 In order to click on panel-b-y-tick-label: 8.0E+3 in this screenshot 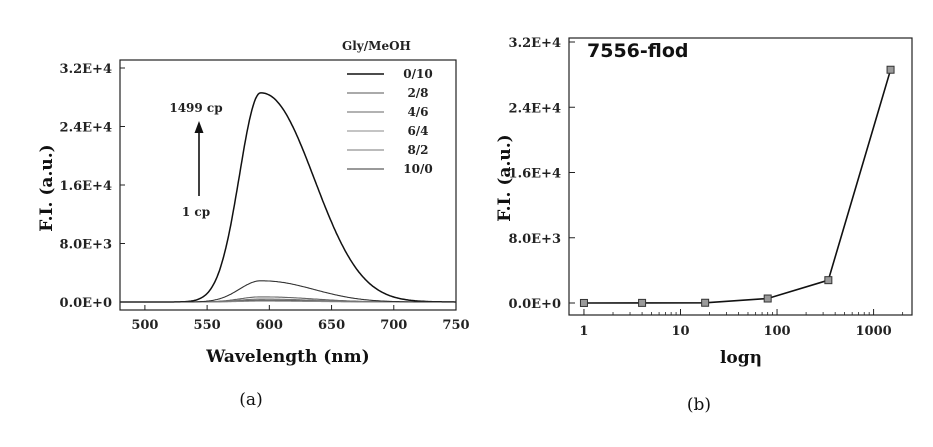, I will do `click(535, 239)`.